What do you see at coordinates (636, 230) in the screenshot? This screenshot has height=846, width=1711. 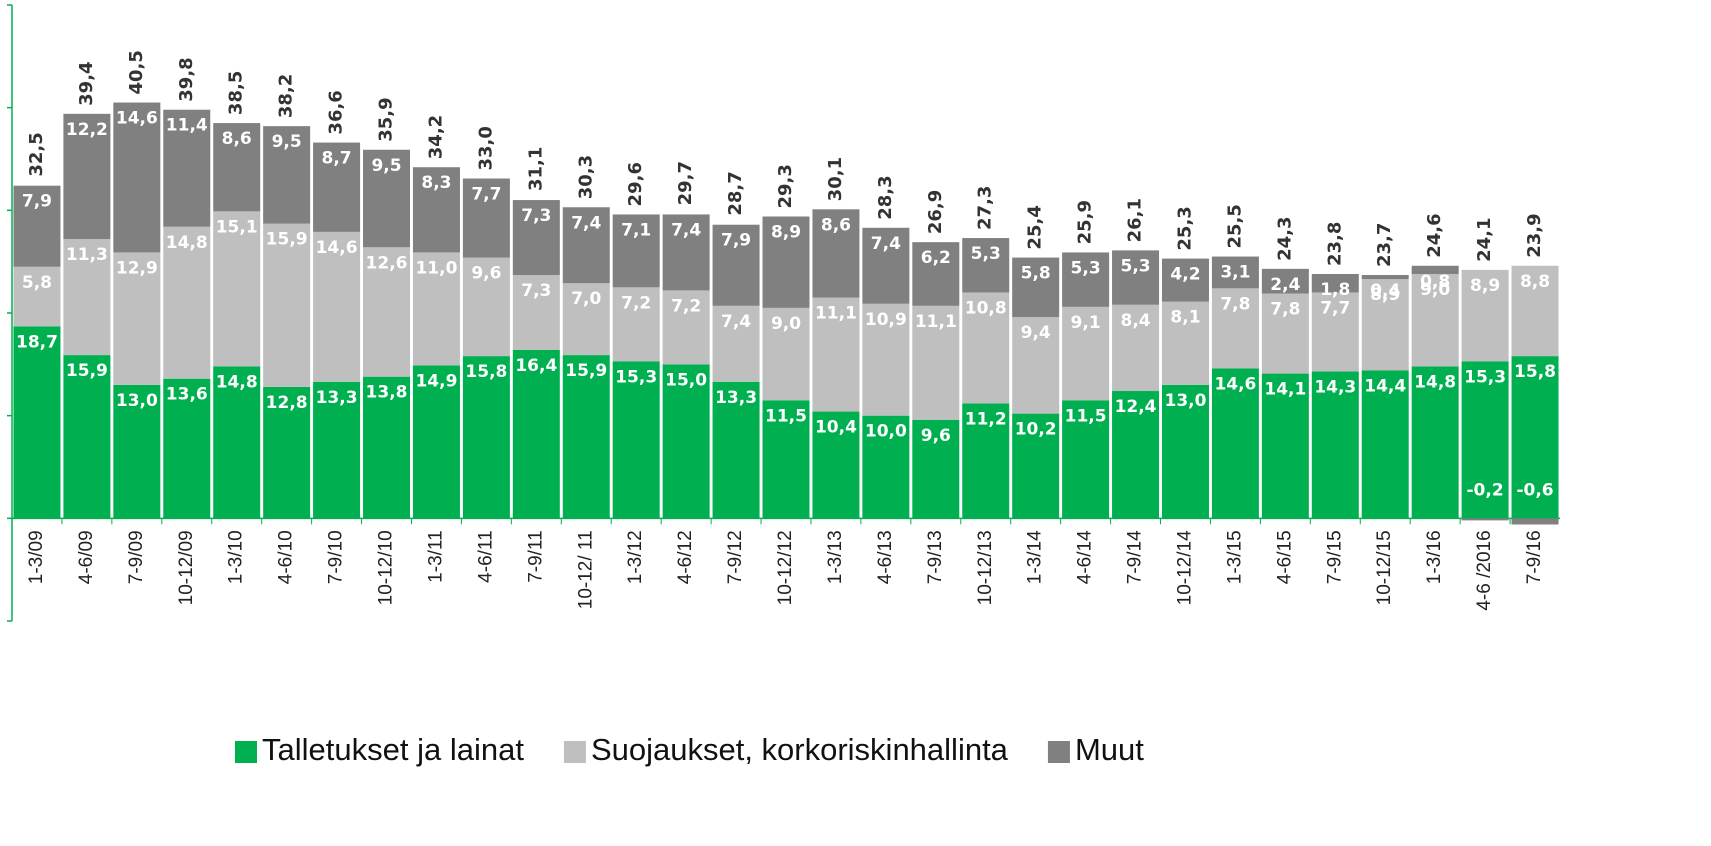 I see `value-label: 7,1` at bounding box center [636, 230].